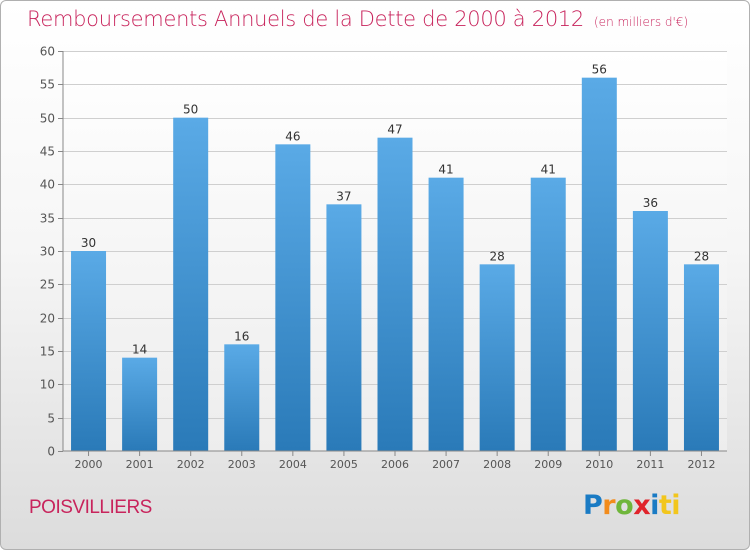 Image resolution: width=750 pixels, height=550 pixels. Describe the element at coordinates (51, 452) in the screenshot. I see `y-tick-label: 0` at that location.